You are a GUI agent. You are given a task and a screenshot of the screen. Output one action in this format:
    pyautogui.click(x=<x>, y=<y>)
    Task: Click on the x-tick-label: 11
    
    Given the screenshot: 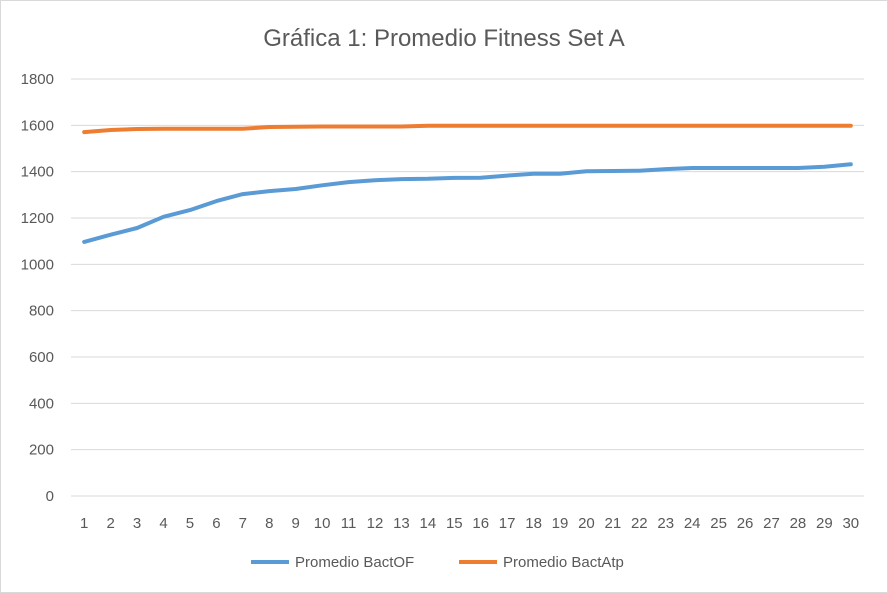 What is the action you would take?
    pyautogui.click(x=349, y=523)
    